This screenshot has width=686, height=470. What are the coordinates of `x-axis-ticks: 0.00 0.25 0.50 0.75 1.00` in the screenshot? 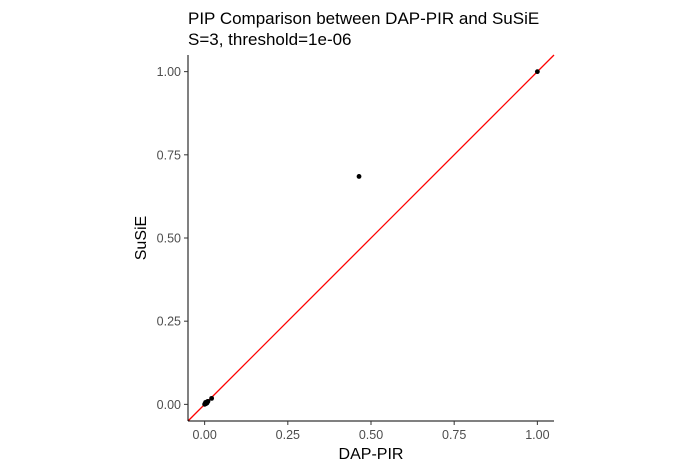 It's located at (371, 431).